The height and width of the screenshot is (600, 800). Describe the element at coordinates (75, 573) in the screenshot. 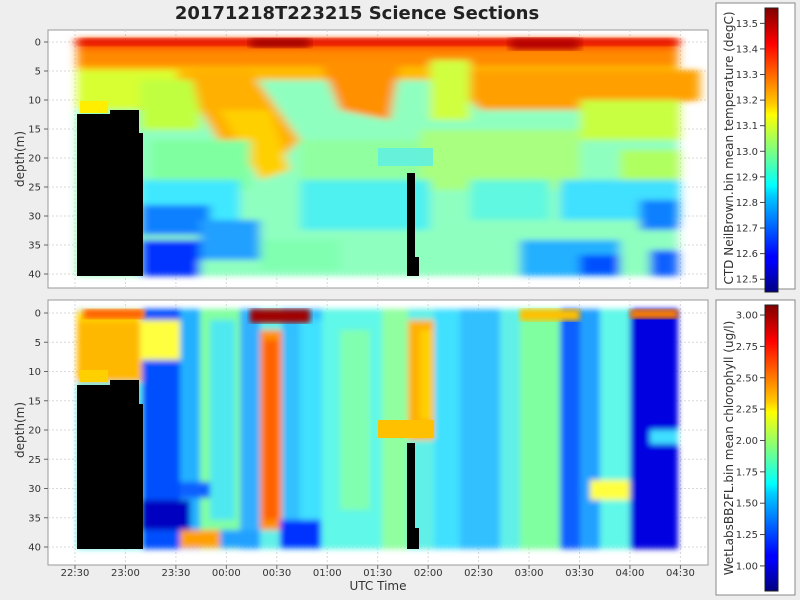

I see `time-tick-label: 22:30` at that location.